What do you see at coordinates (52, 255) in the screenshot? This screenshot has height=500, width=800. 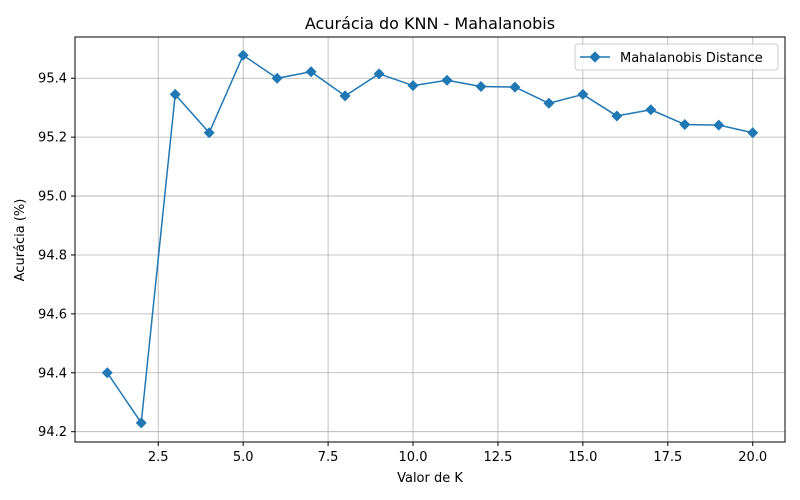 I see `y-tick-label: 94.8` at bounding box center [52, 255].